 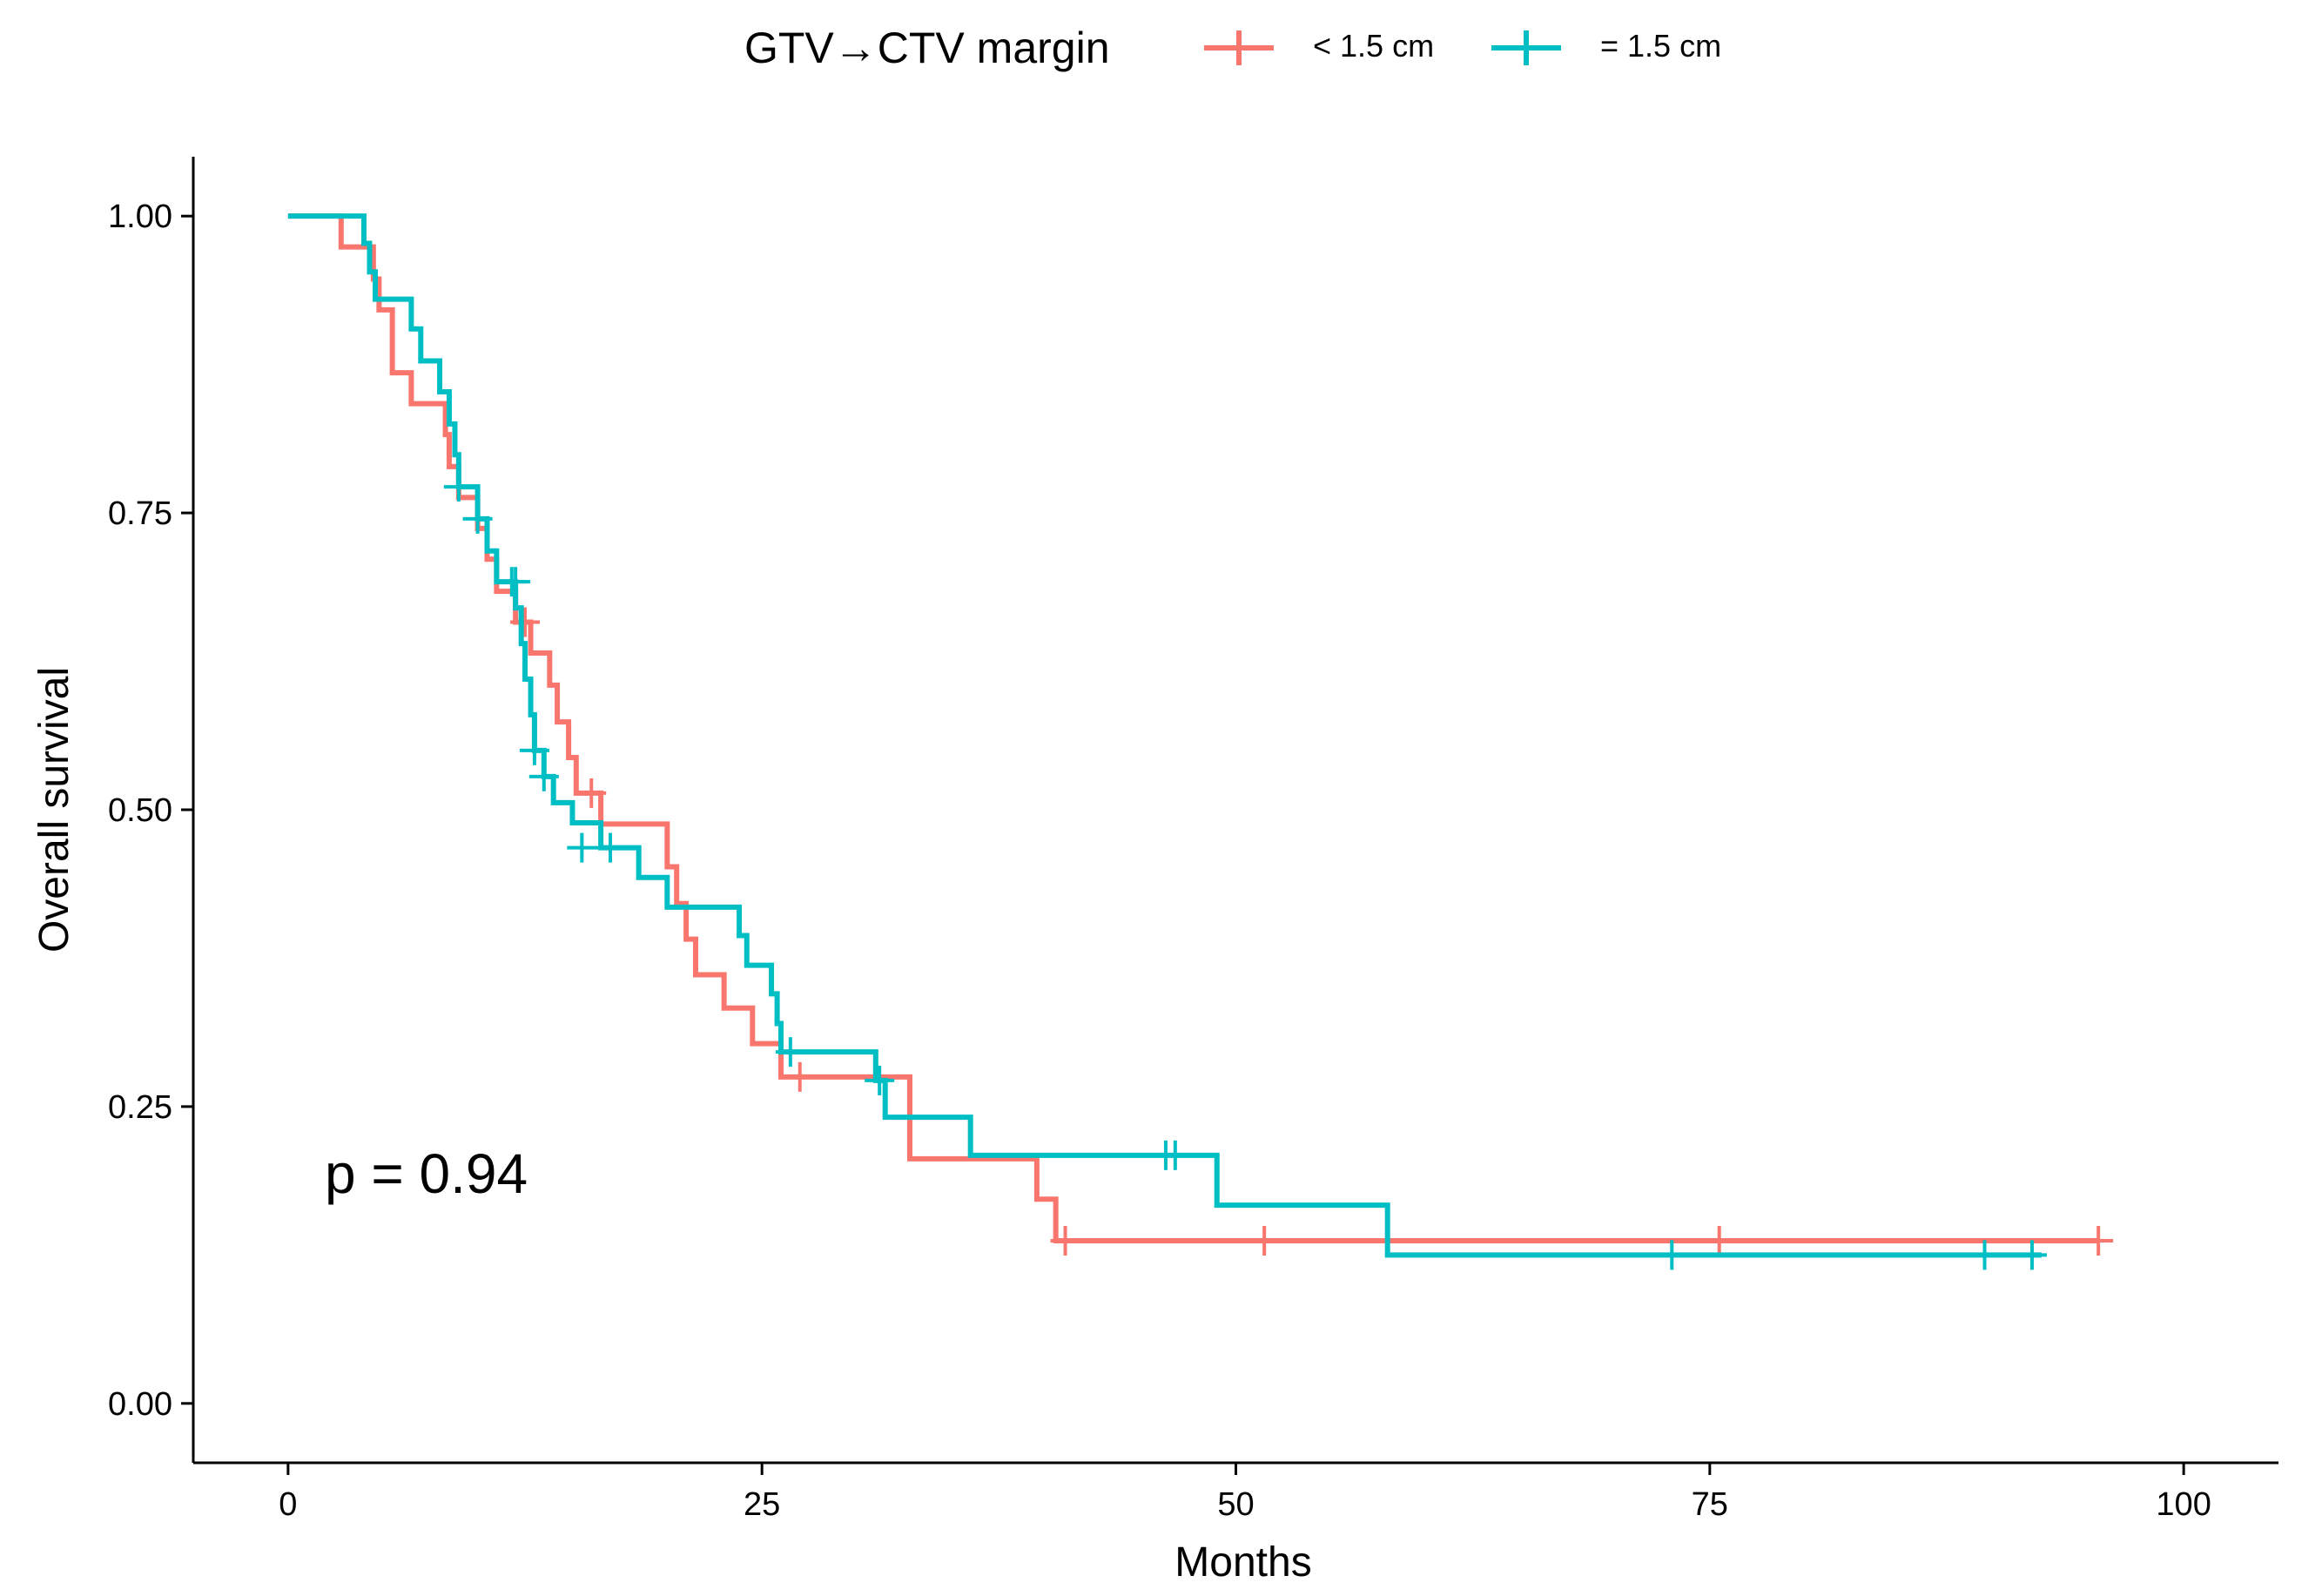 What do you see at coordinates (1660, 46) in the screenshot?
I see `legend-label-2: = 1.5 cm` at bounding box center [1660, 46].